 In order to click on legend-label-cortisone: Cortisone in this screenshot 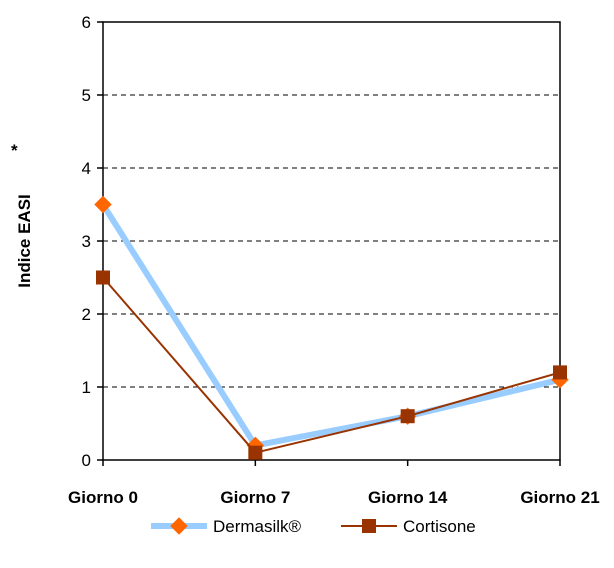, I will do `click(439, 526)`.